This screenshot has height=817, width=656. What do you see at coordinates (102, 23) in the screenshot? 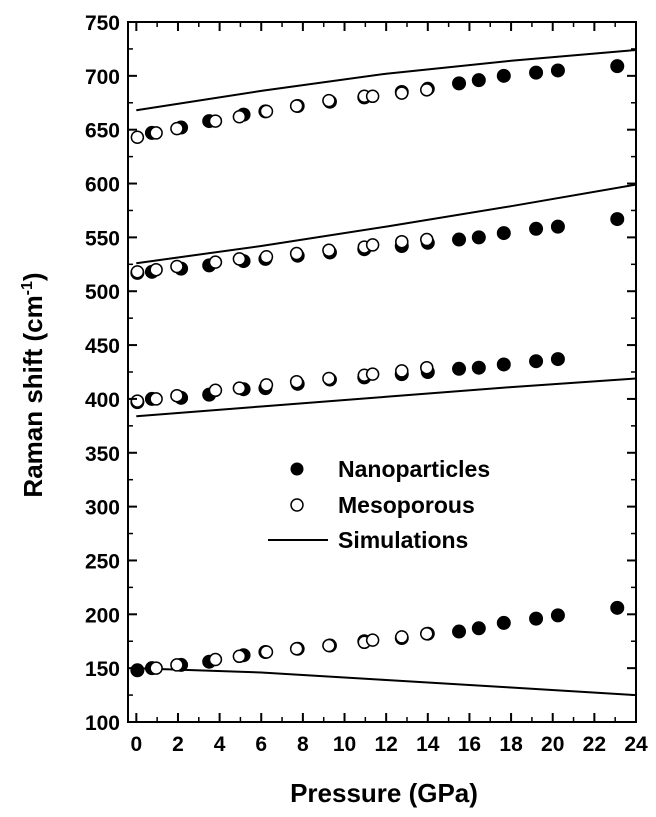
I see `y-tick-label: 750` at bounding box center [102, 23].